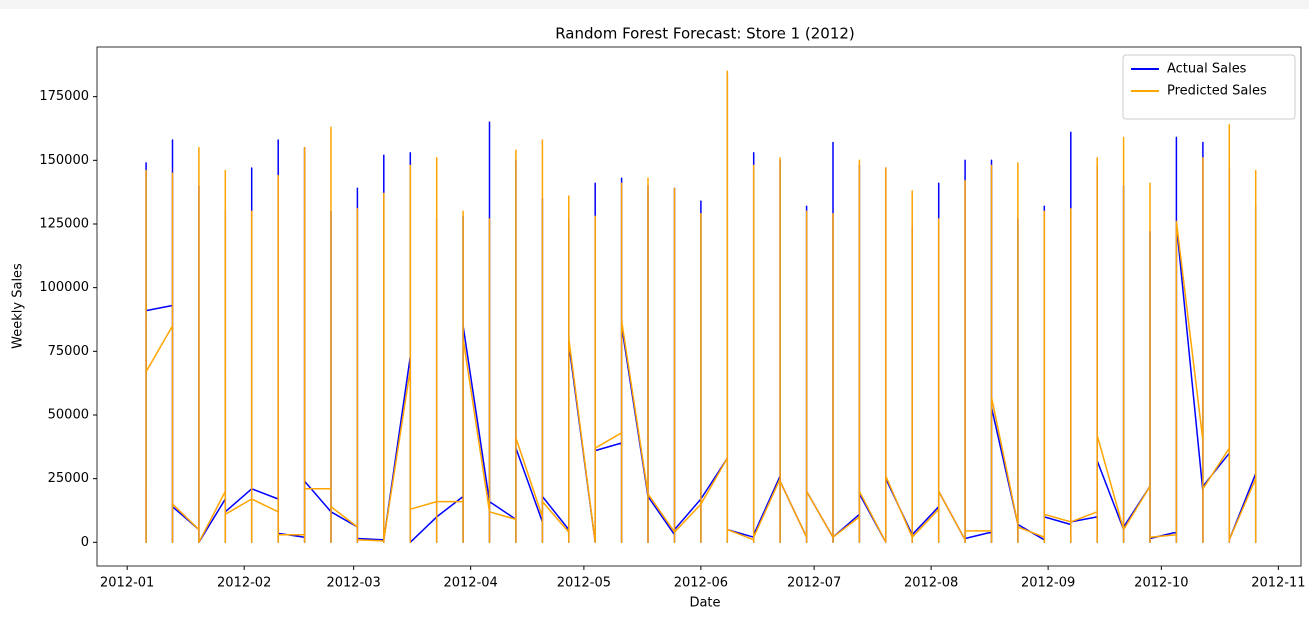 This screenshot has height=624, width=1309. Describe the element at coordinates (64, 287) in the screenshot. I see `y-tick-label: 100000` at that location.